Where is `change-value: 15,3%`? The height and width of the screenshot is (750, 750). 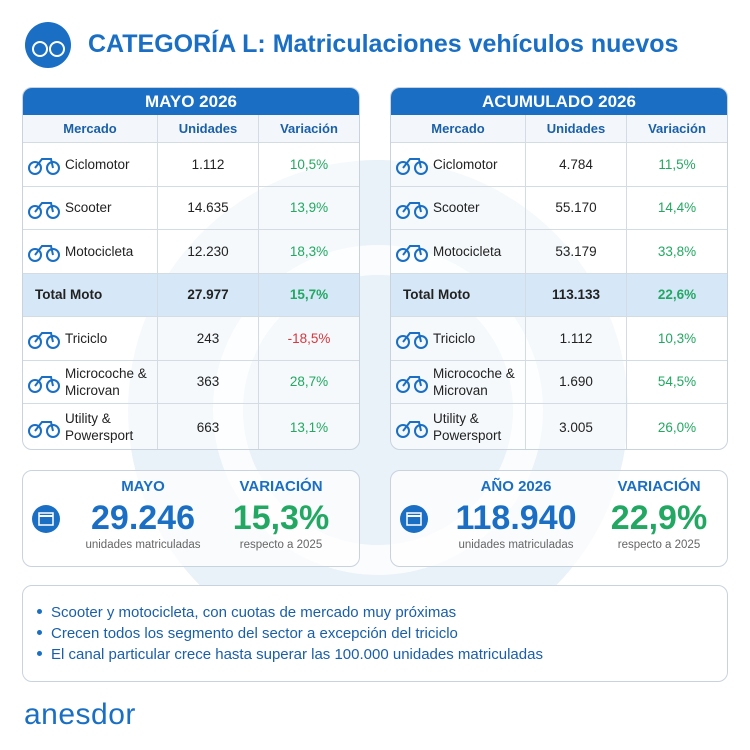
change-value: 15,3% is located at coordinates (281, 518).